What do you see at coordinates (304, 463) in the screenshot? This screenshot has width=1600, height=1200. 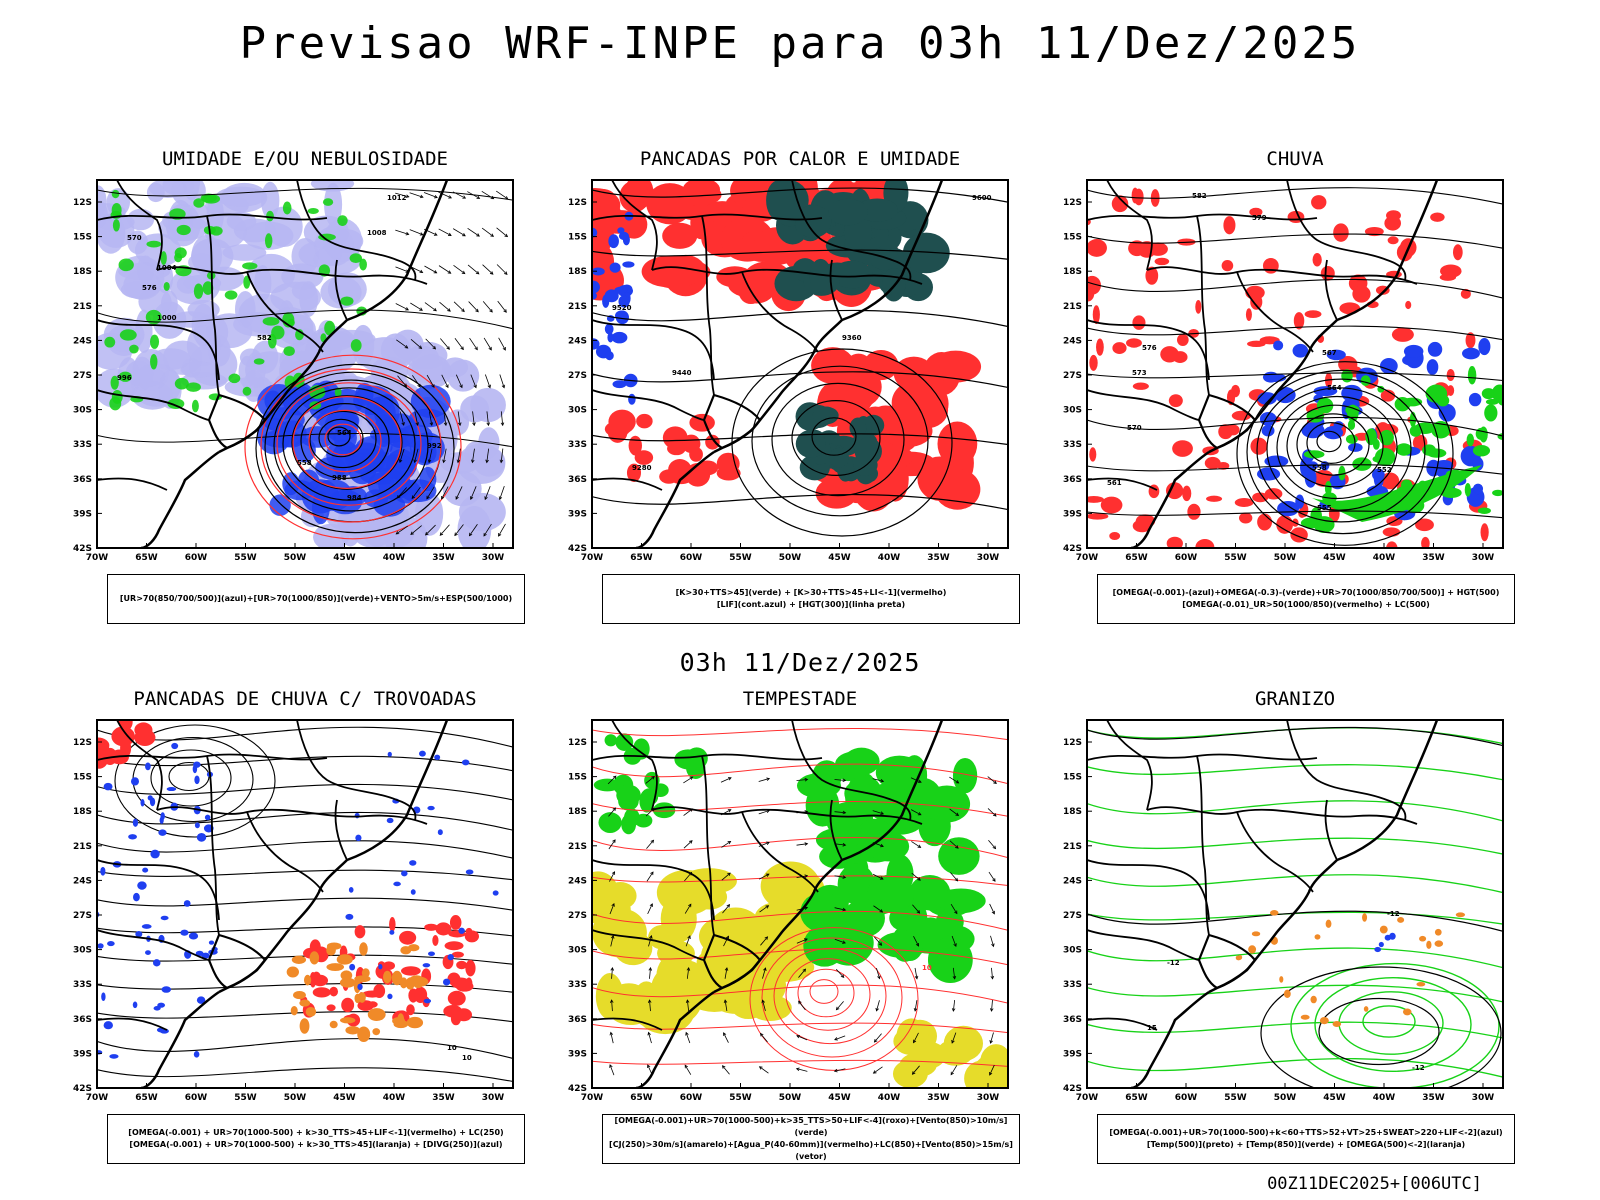 I see `contour-label: 558` at bounding box center [304, 463].